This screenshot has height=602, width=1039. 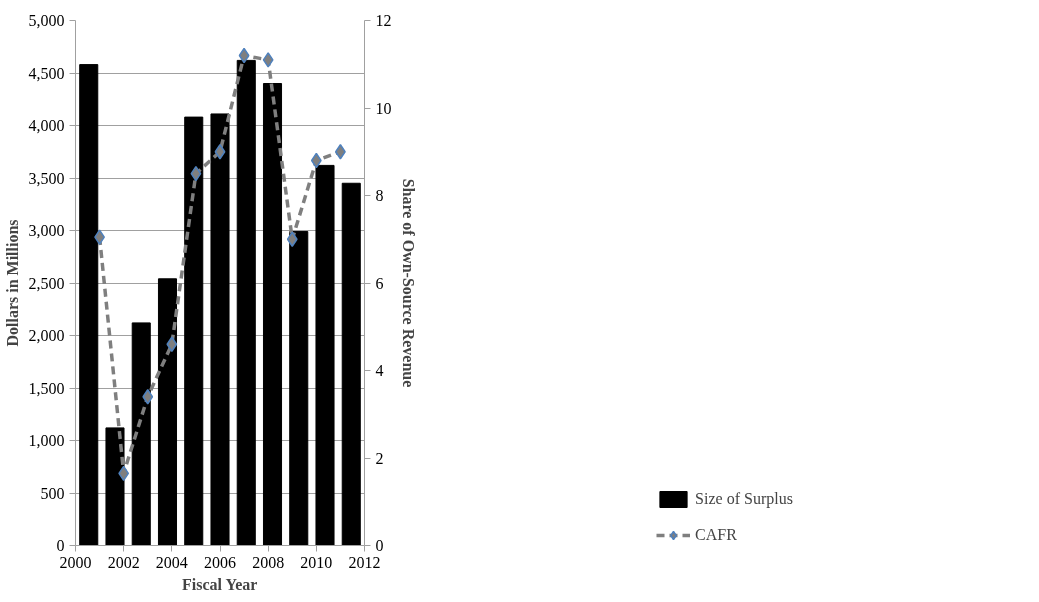 I want to click on y-tick-label: 4,500, so click(x=46, y=73).